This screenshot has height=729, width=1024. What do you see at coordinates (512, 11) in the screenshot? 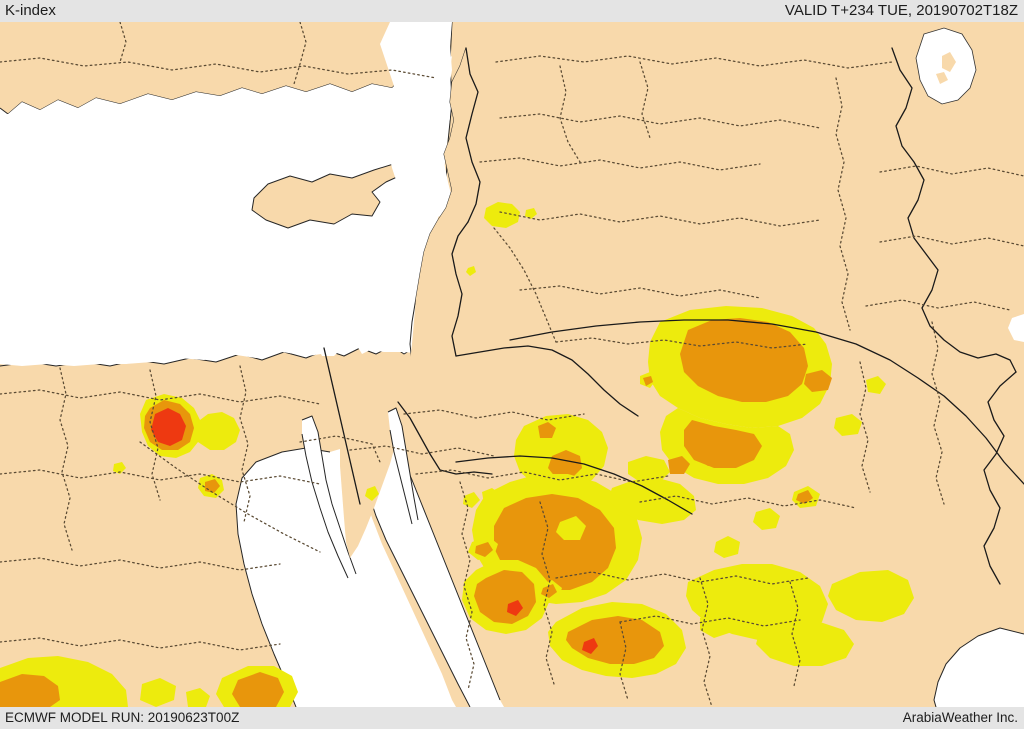
I see `header-bar: K-index VALID T+234 TUE, 20190702T18Z` at bounding box center [512, 11].